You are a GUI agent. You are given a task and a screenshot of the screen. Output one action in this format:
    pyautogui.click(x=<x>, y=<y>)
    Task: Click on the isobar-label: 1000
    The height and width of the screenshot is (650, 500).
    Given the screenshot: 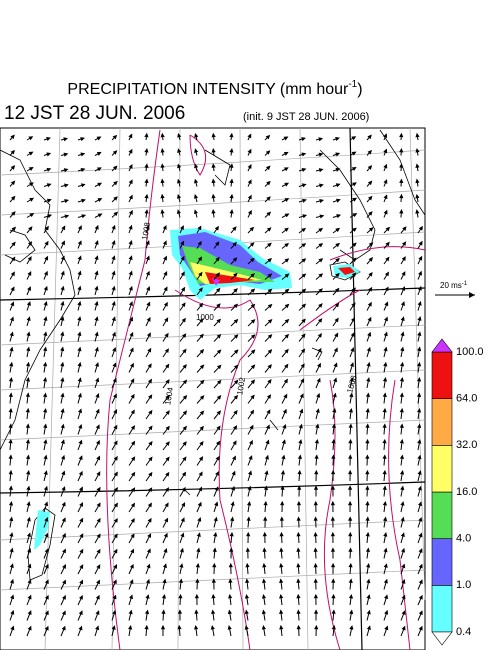 What is the action you would take?
    pyautogui.click(x=205, y=317)
    